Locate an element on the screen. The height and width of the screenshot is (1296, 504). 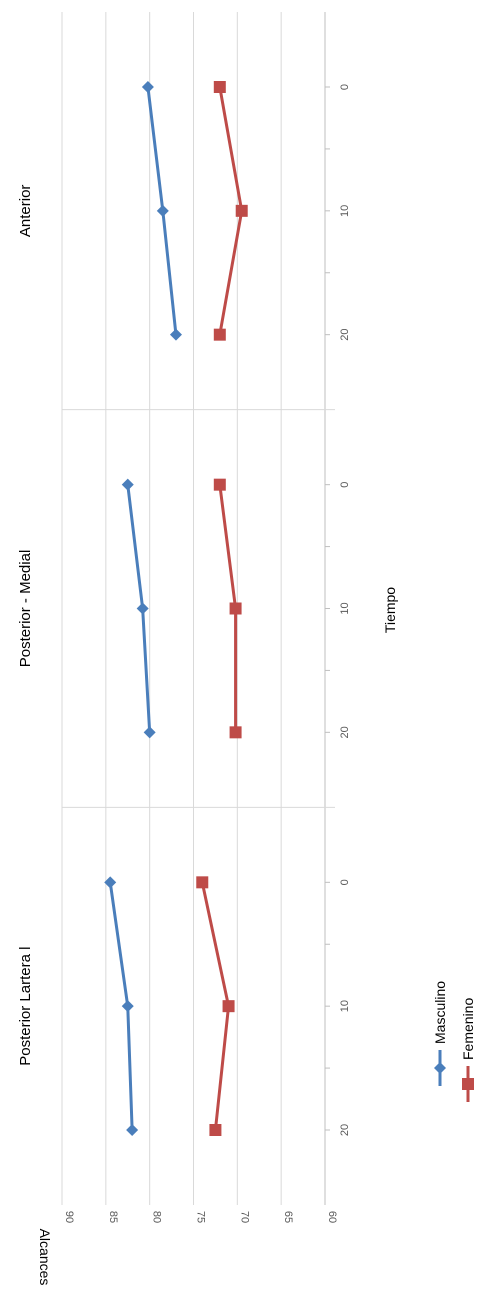
value-tick-label: 75 is located at coordinates (201, 1217).